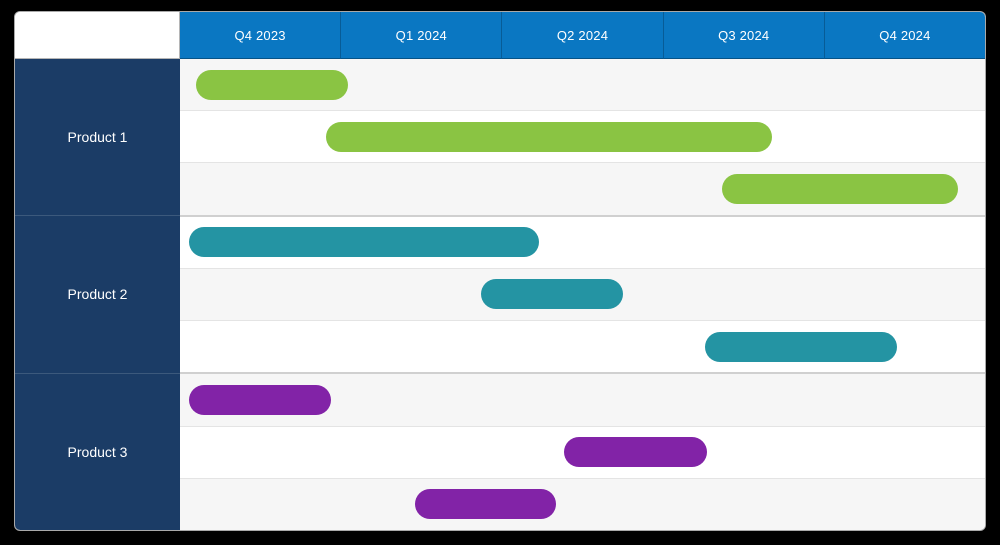  I want to click on gantt-bar-product3-task2, so click(635, 452).